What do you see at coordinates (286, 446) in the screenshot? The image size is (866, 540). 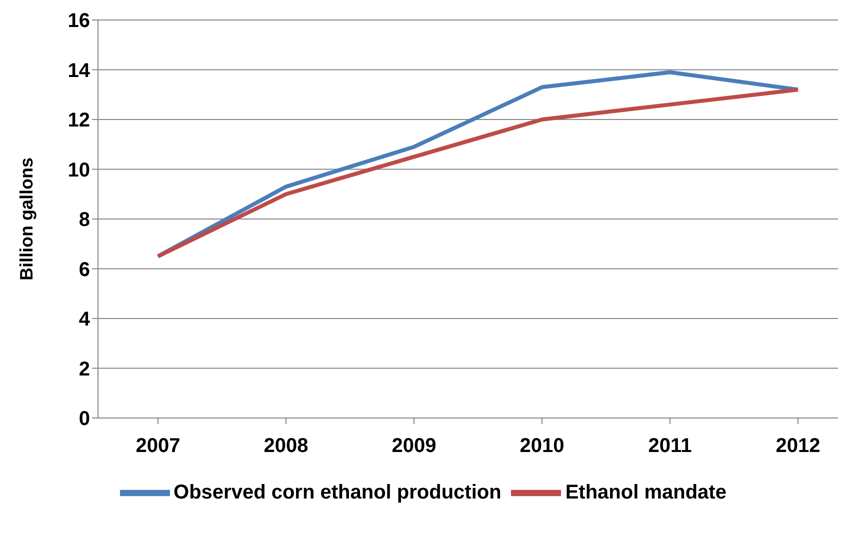 I see `x-tick-label: 2008` at bounding box center [286, 446].